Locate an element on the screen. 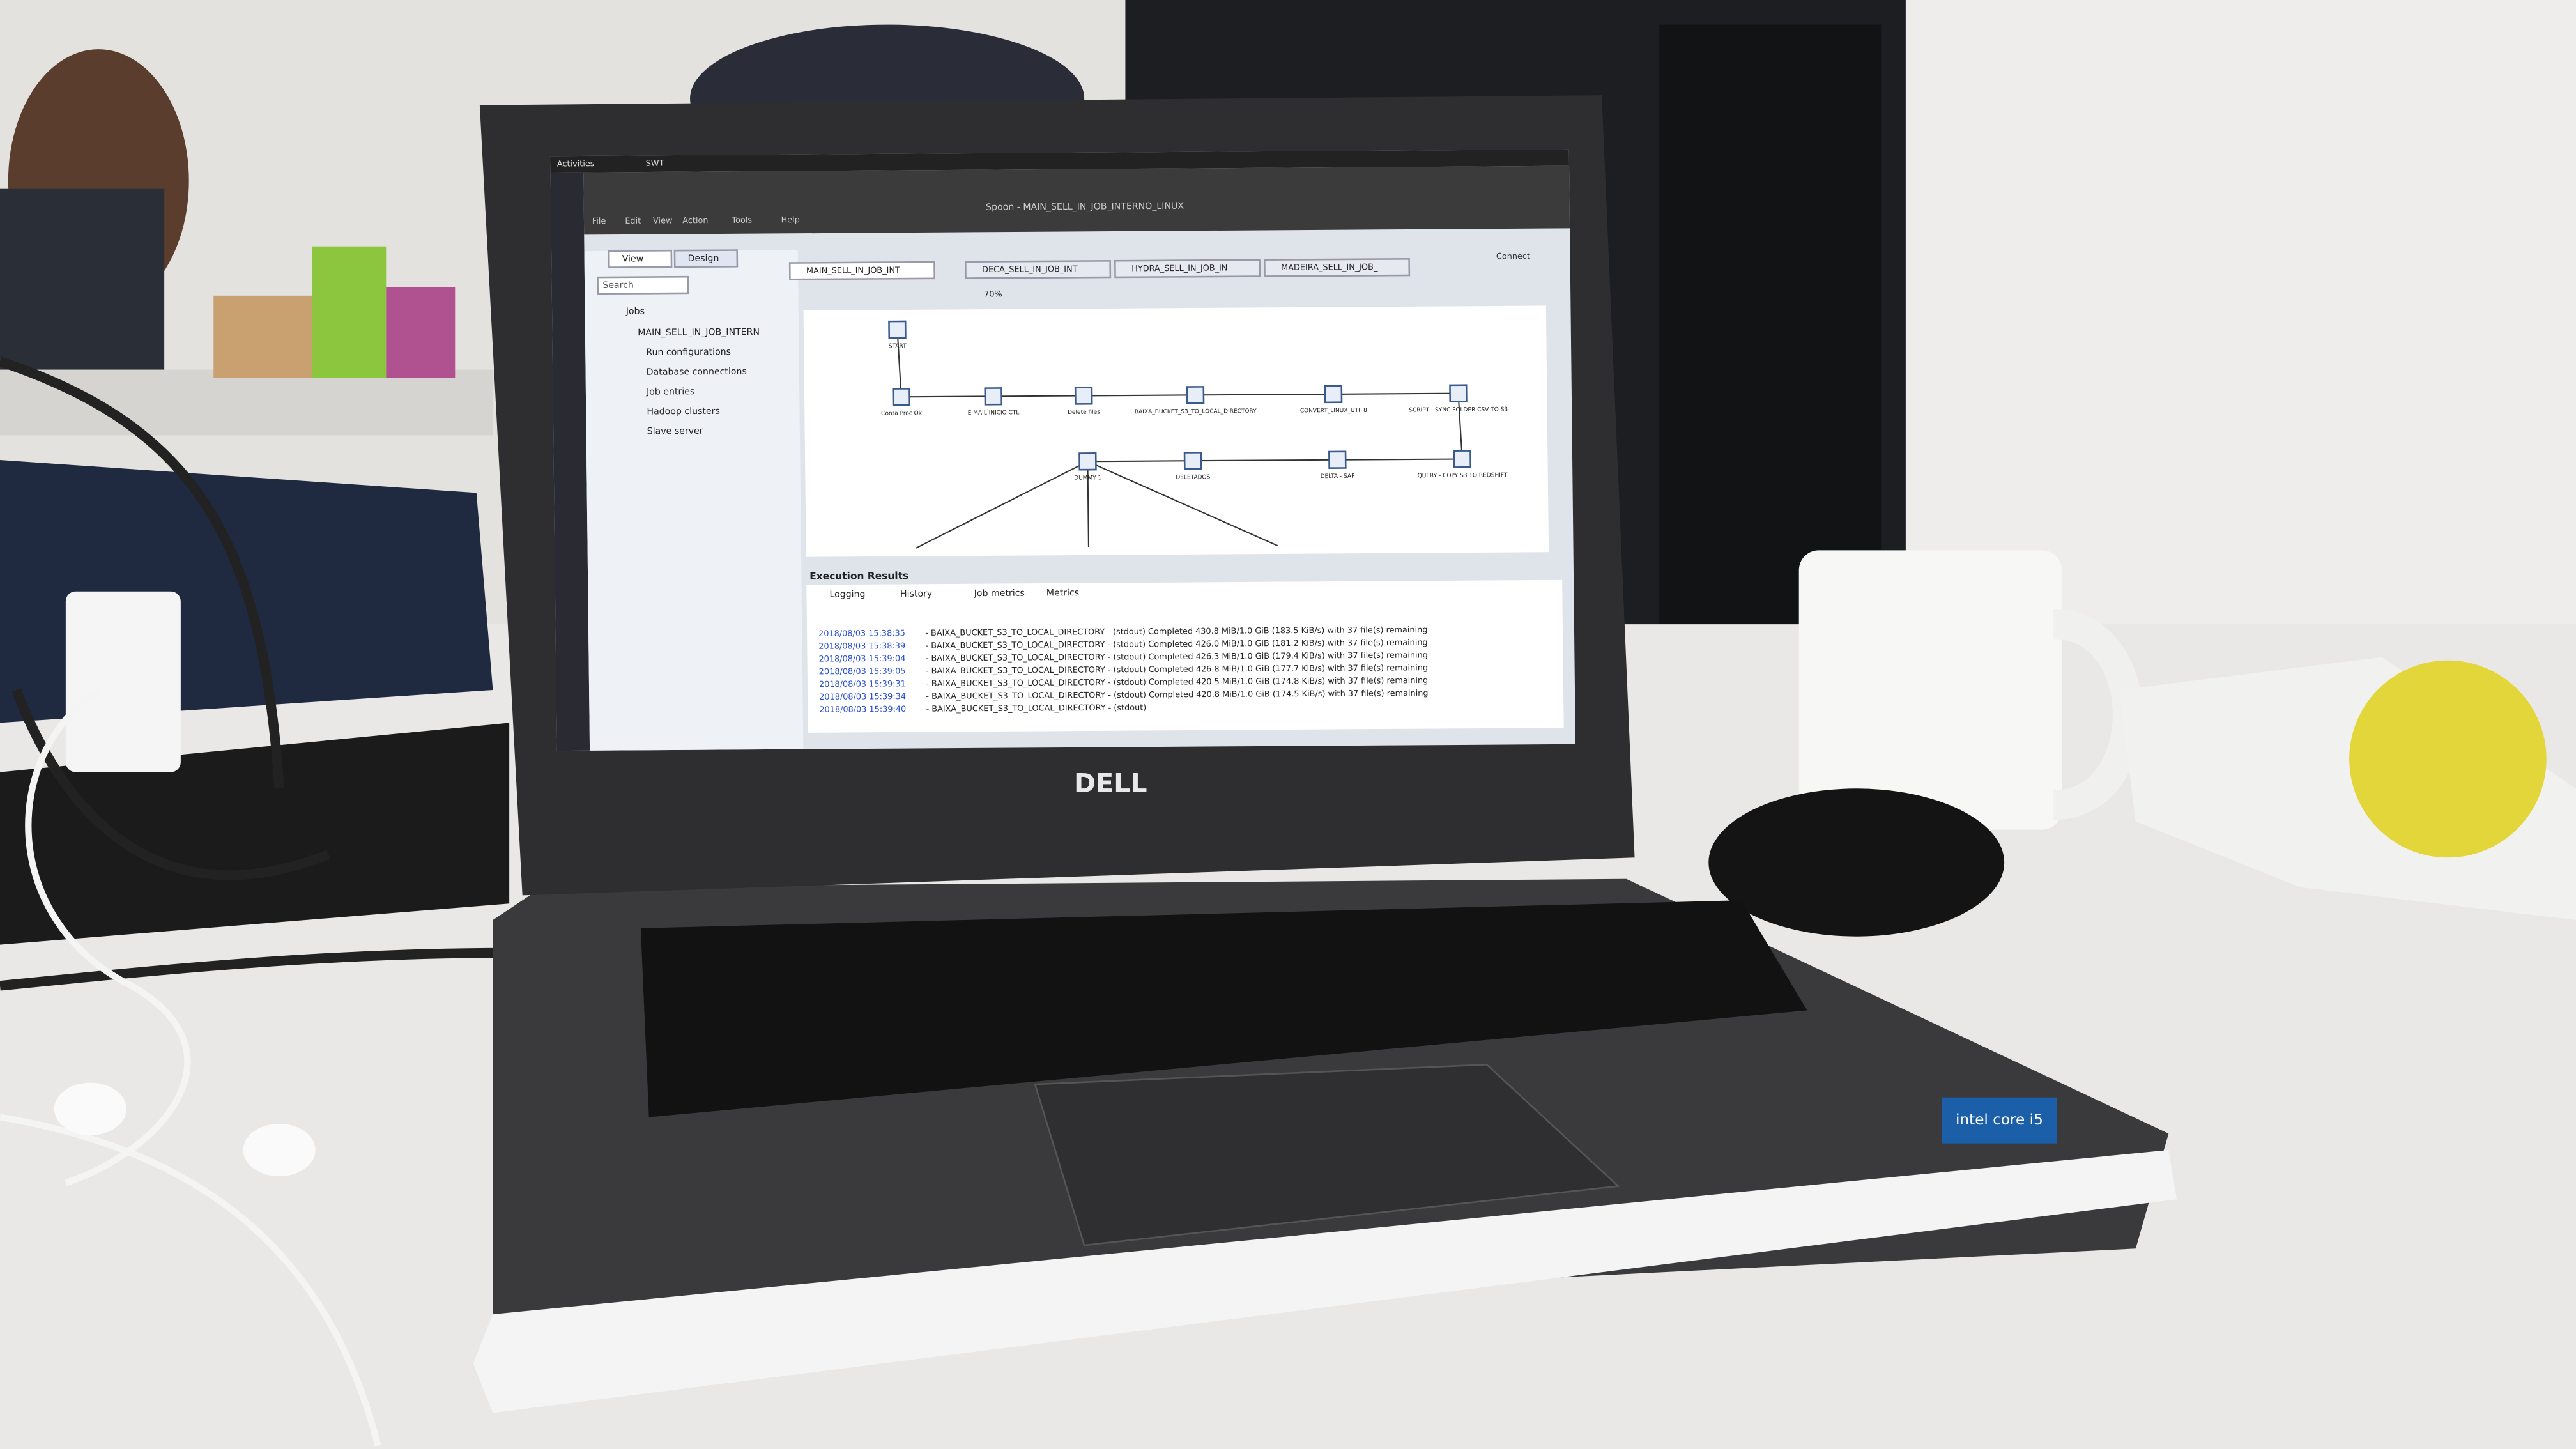 The width and height of the screenshot is (2576, 1449). search-placeholder: Search is located at coordinates (618, 285).